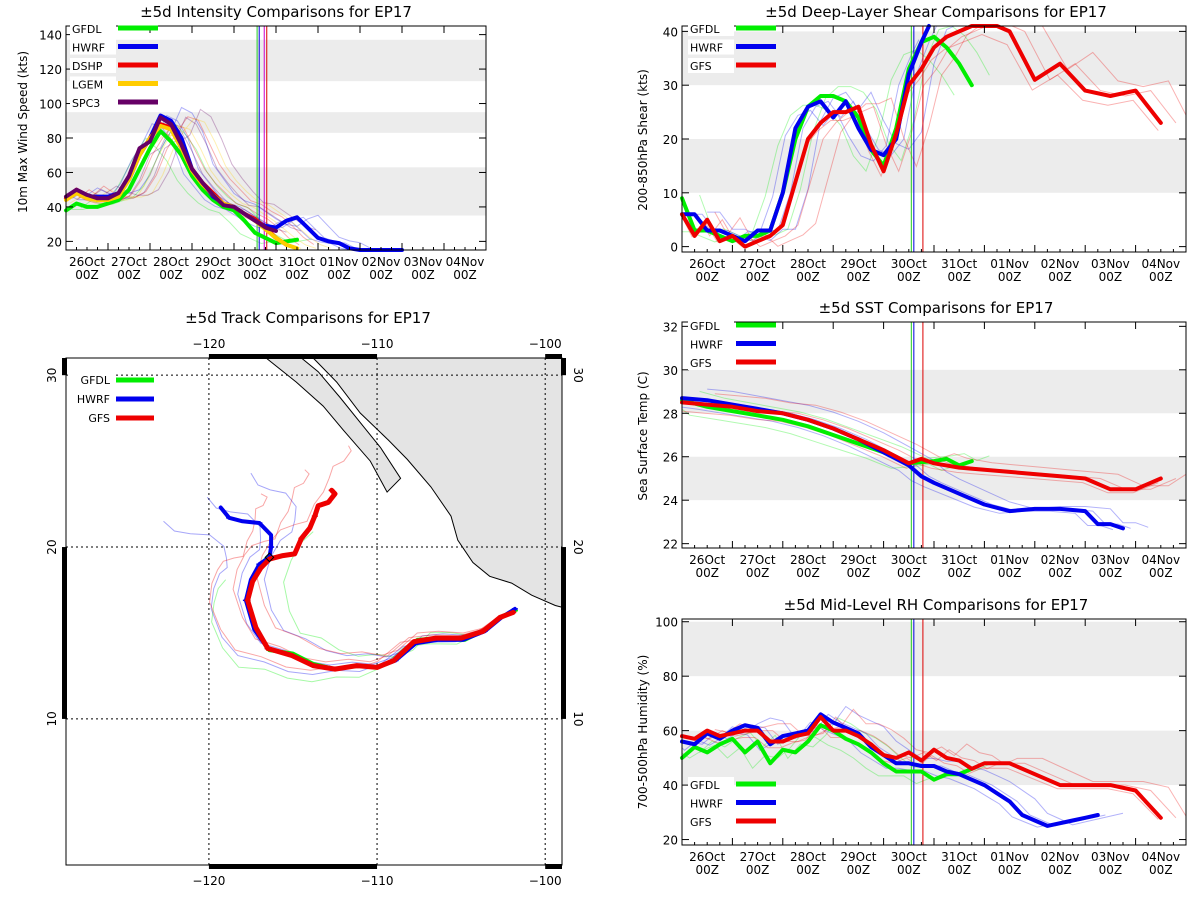 Image resolution: width=1200 pixels, height=900 pixels. I want to click on sst-ytick-label: 28, so click(670, 414).